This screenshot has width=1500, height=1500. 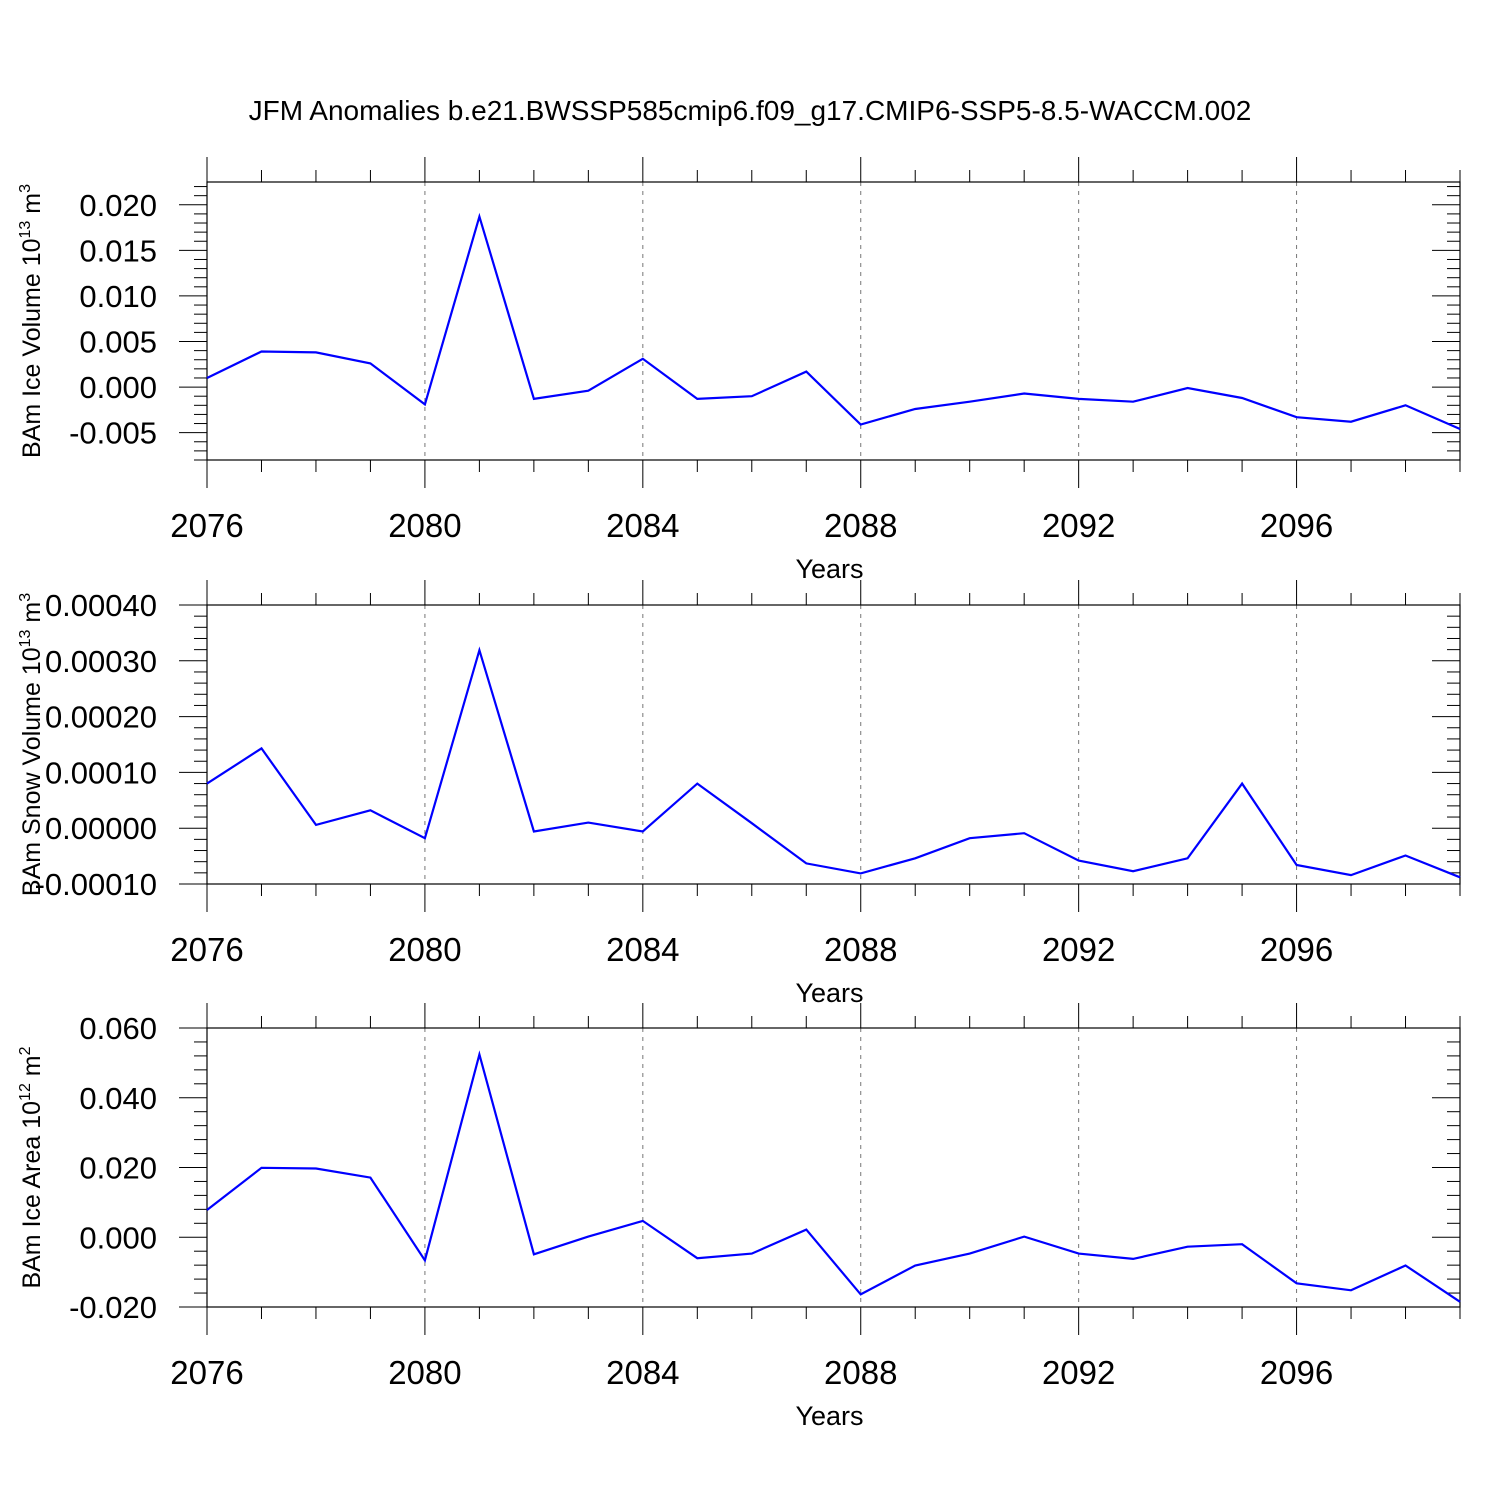 I want to click on y-tick-label: -0.00010, so click(x=96, y=884).